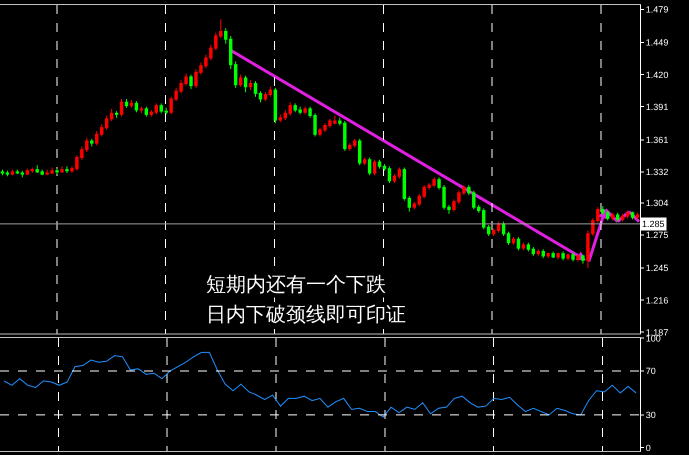 This screenshot has width=689, height=455. I want to click on annotation: 短期内还有一个下跌, so click(296, 285).